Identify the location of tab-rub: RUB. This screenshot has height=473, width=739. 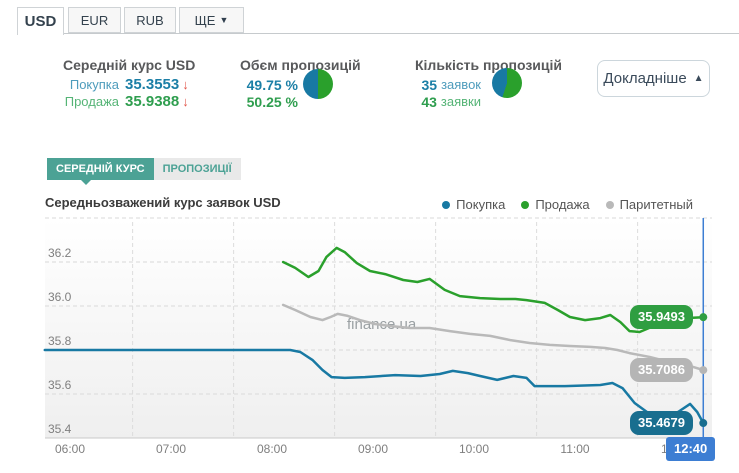
(150, 20).